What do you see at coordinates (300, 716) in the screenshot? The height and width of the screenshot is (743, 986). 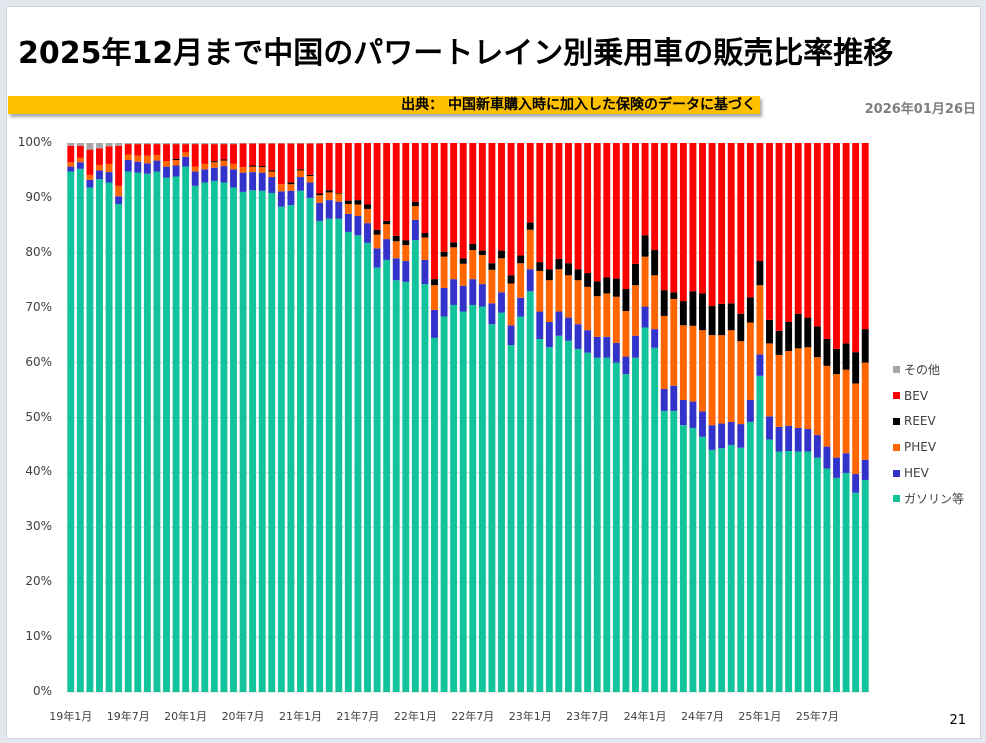 I see `x-tick-label: 21年1月` at bounding box center [300, 716].